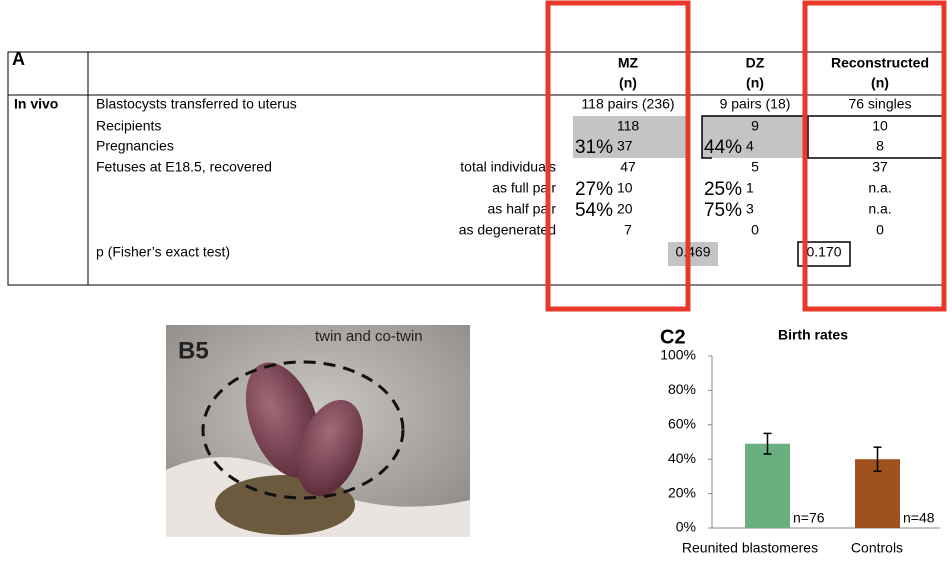 This screenshot has width=952, height=568. I want to click on cell: 47, so click(628, 167).